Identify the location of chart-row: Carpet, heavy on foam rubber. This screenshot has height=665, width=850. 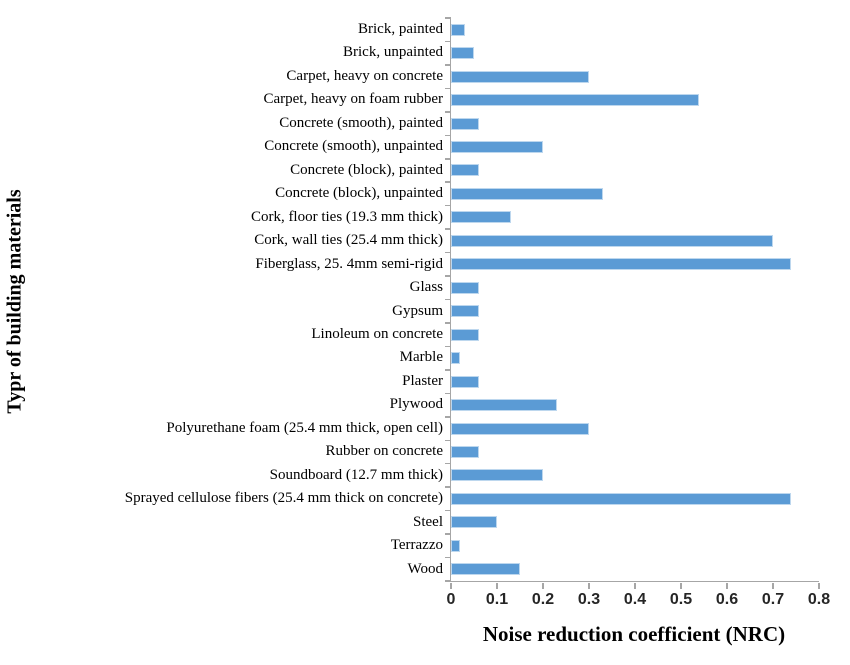
(541, 99).